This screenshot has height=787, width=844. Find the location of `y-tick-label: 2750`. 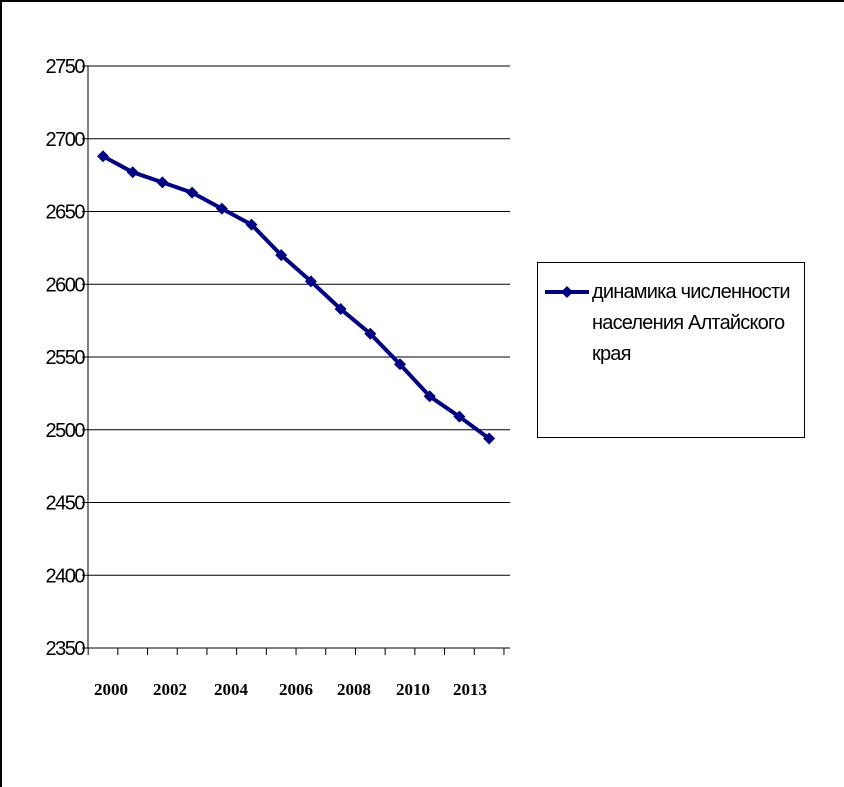

y-tick-label: 2750 is located at coordinates (66, 67).